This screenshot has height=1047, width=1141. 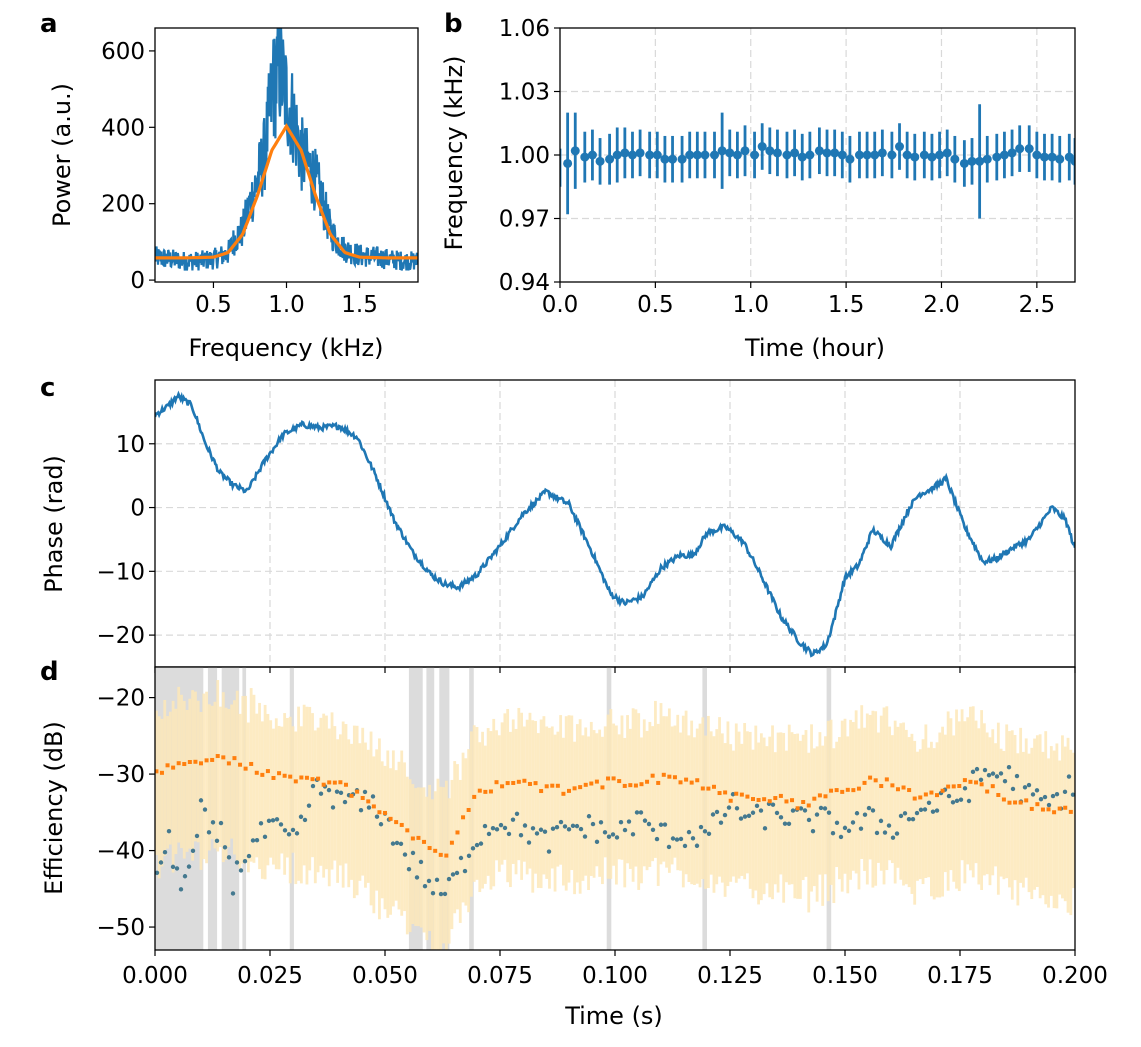 I want to click on x-tick-label: 2.0, so click(x=941, y=305).